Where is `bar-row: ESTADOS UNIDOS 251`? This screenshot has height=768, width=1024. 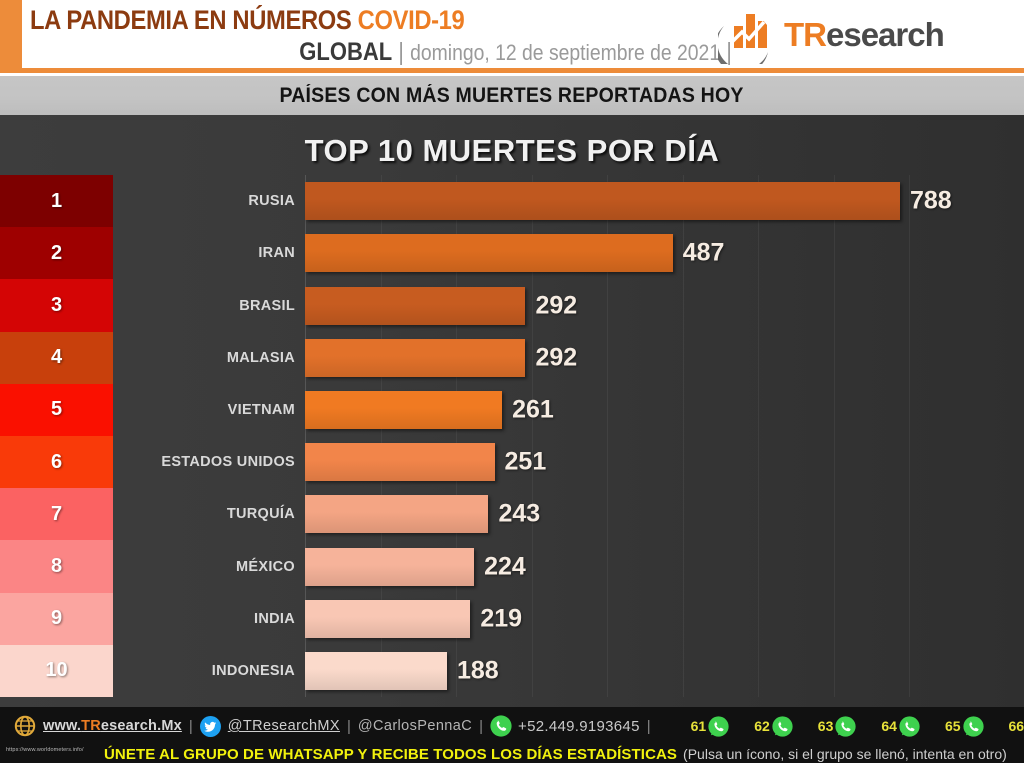 bar-row: ESTADOS UNIDOS 251 is located at coordinates (568, 462).